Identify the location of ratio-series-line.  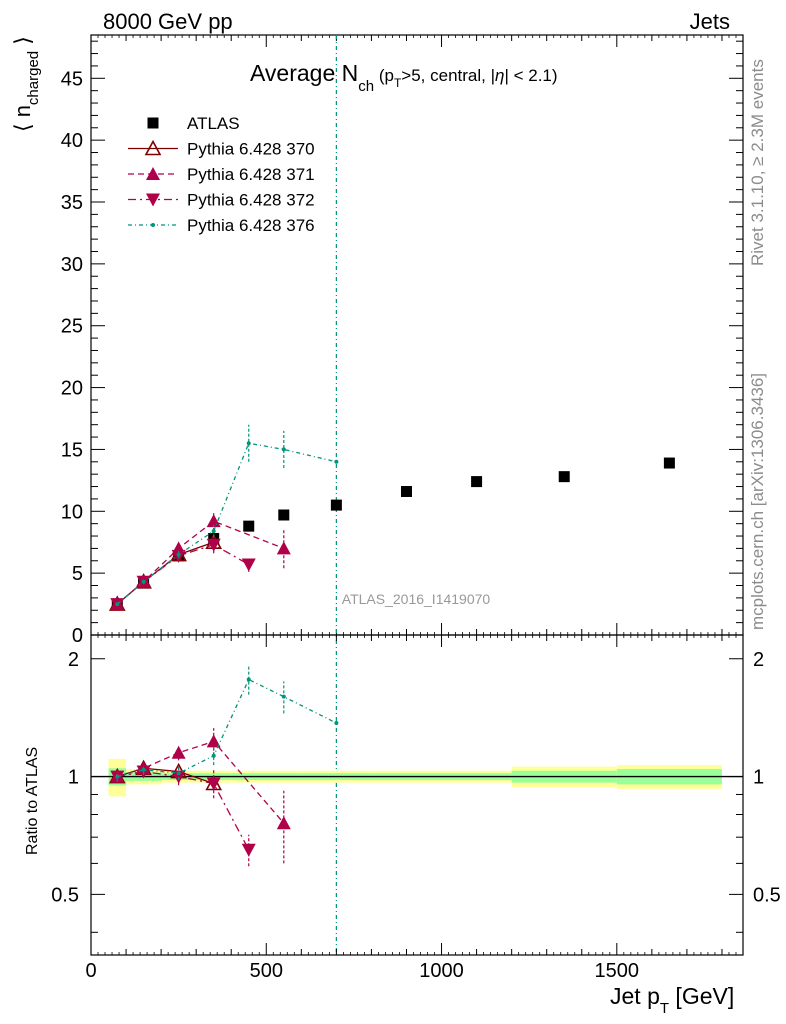
(227, 728).